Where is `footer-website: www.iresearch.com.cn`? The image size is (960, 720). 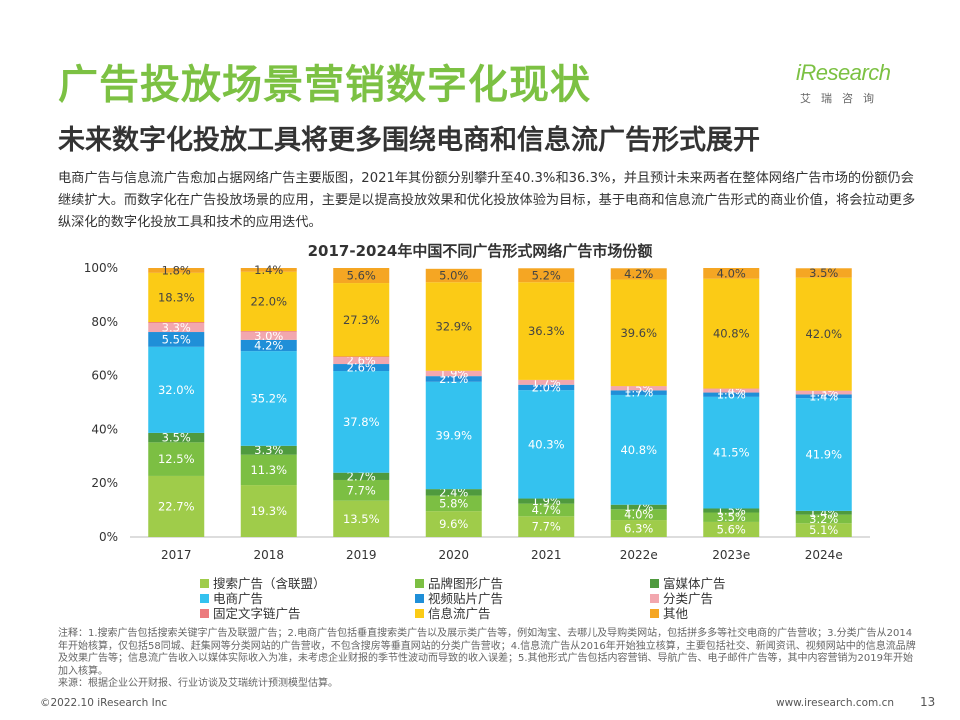 footer-website: www.iresearch.com.cn is located at coordinates (835, 703).